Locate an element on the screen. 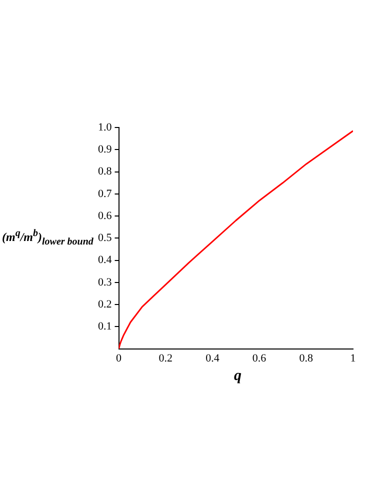  x-tick-label: 0.8 is located at coordinates (306, 358).